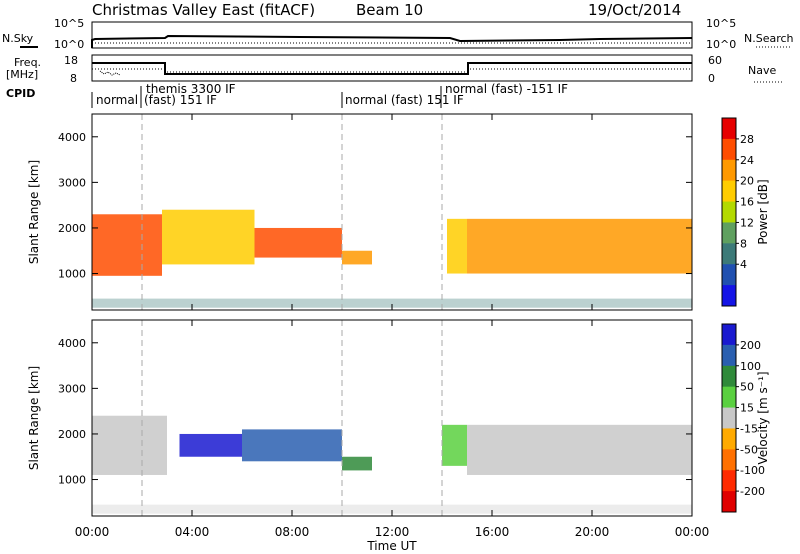 The image size is (800, 554). I want to click on freq-trace, so click(392, 68).